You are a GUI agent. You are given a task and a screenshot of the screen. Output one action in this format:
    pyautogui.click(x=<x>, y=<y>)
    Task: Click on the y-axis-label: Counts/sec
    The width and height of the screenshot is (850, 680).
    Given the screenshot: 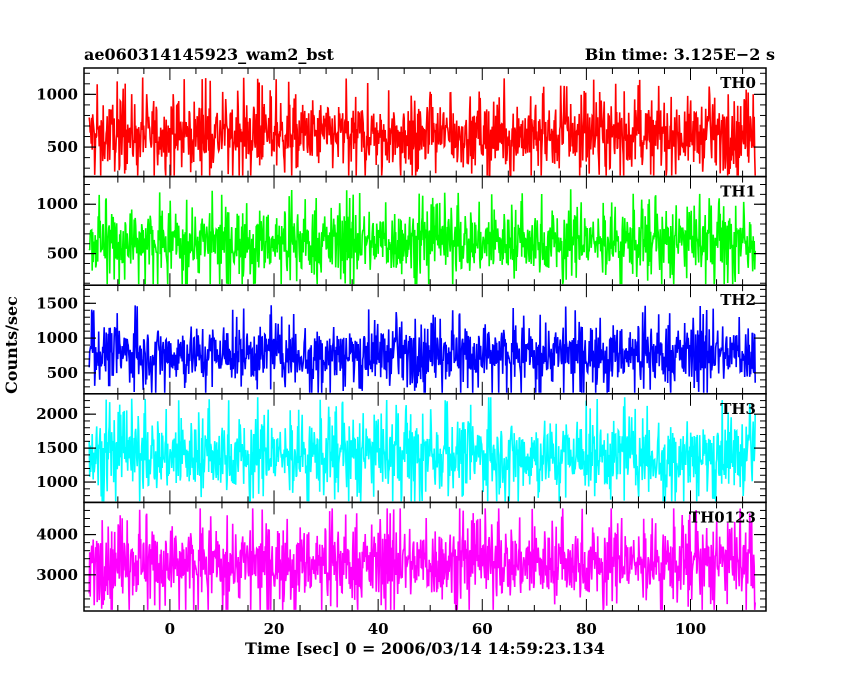 What is the action you would take?
    pyautogui.click(x=11, y=345)
    